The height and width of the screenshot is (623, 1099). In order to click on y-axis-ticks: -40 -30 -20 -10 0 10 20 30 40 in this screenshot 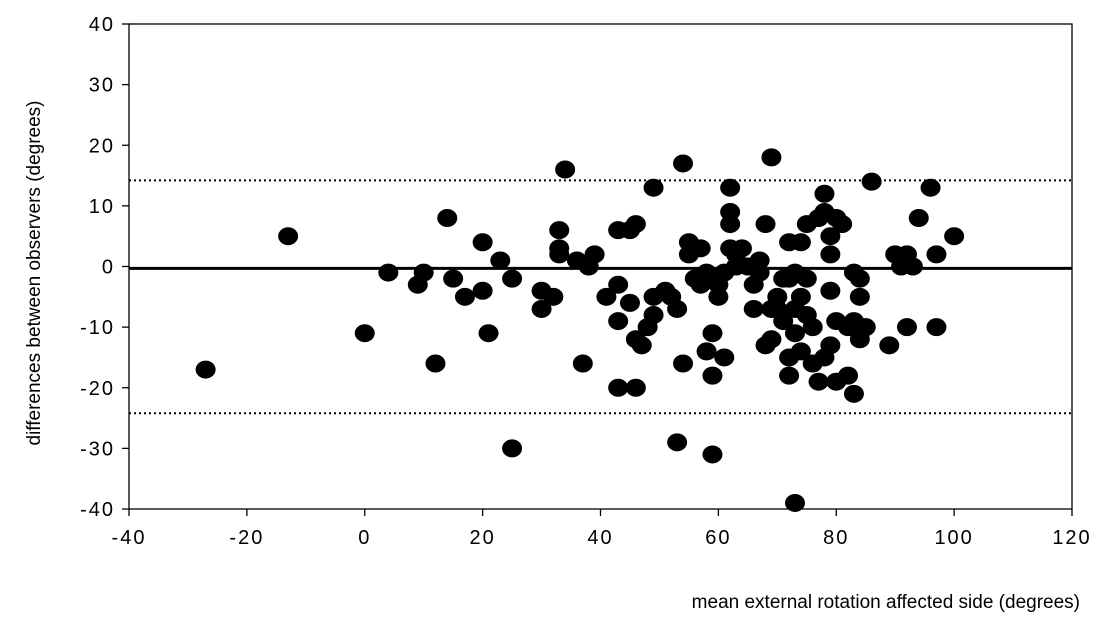, I will do `click(104, 267)`.